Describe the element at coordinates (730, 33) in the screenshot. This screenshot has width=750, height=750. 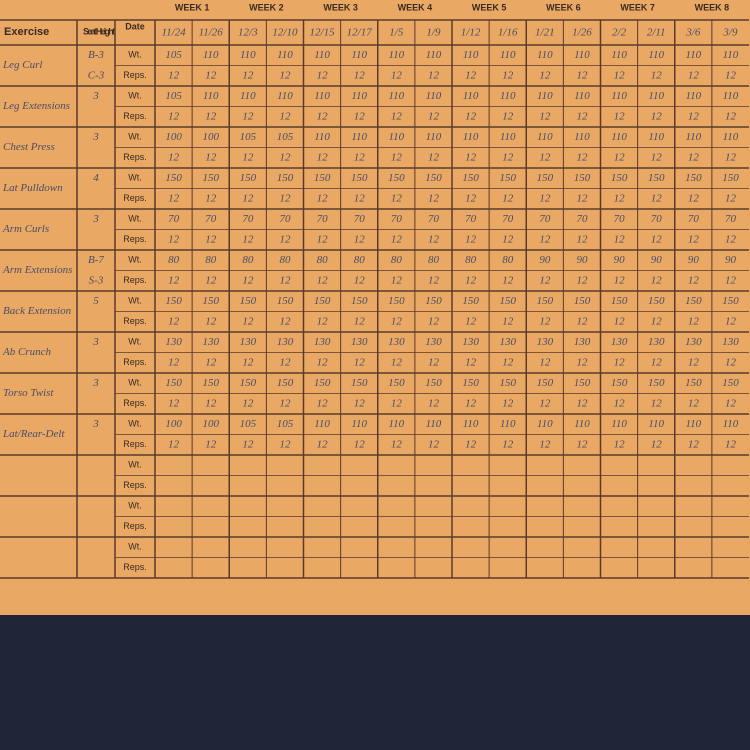
I see `date: 3/9` at that location.